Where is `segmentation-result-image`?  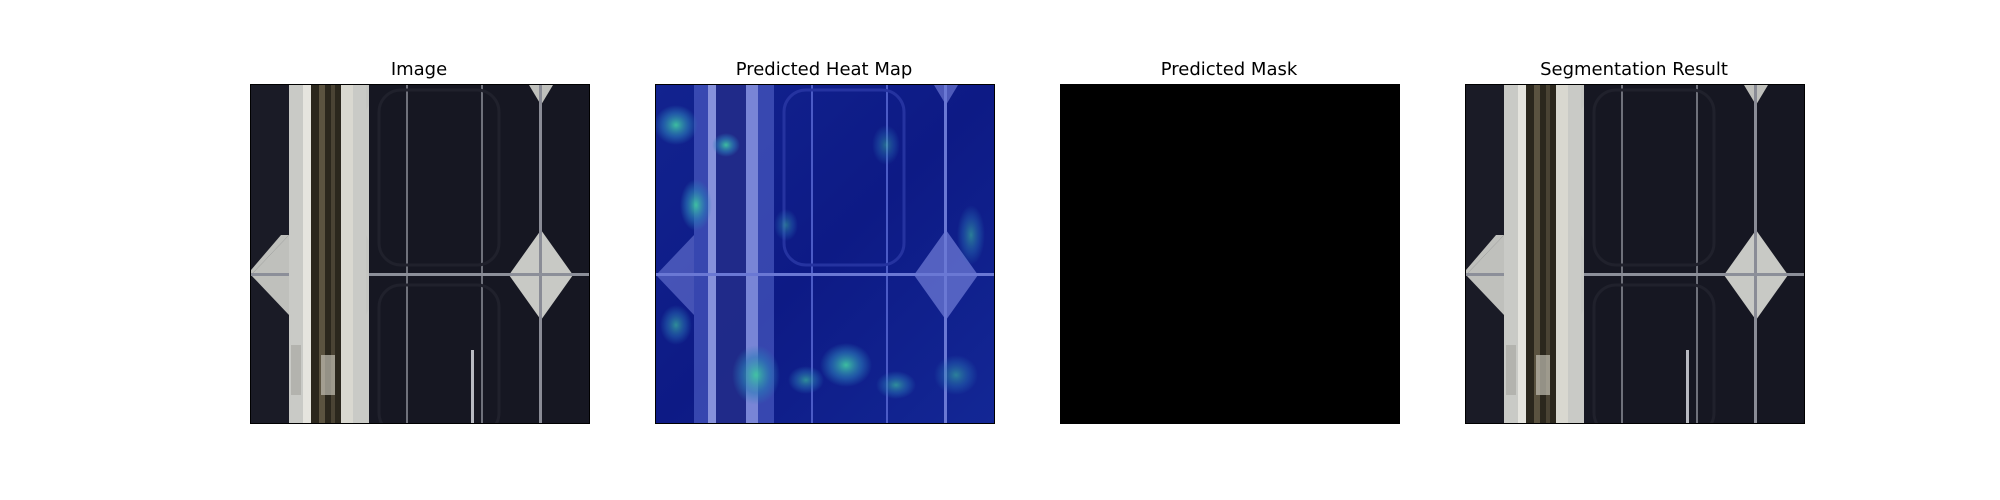
segmentation-result-image is located at coordinates (1635, 254).